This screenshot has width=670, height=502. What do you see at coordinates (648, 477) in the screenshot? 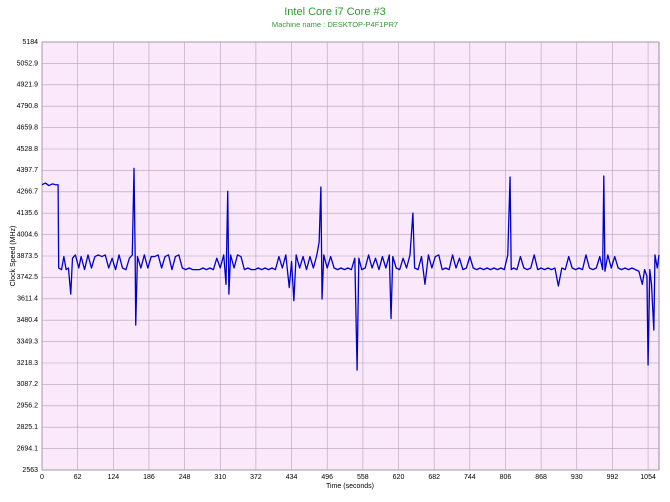
I see `x-tick-label: 1054` at bounding box center [648, 477].